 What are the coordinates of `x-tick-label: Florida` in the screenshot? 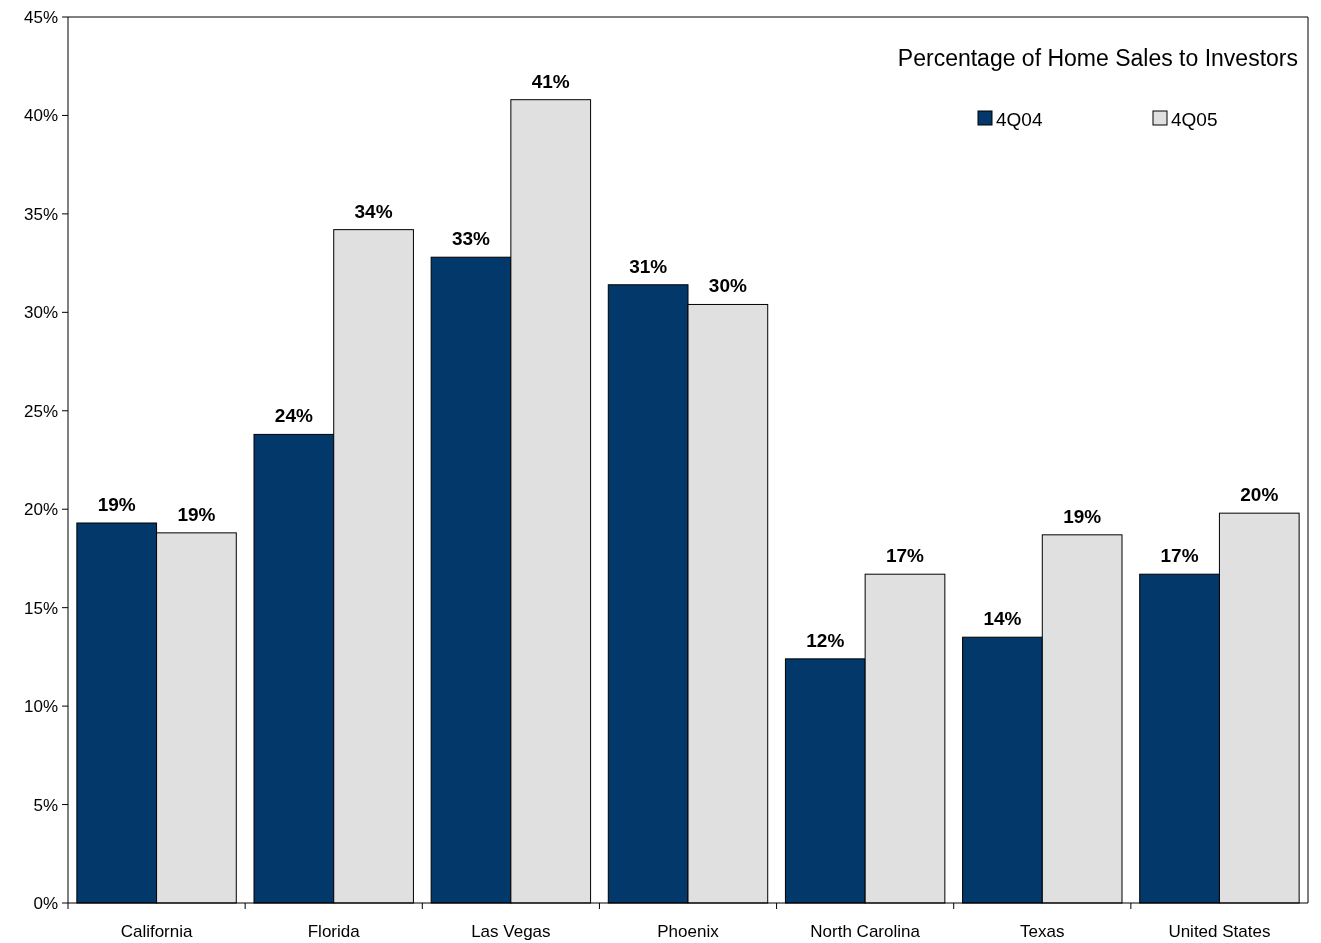 It's located at (334, 931).